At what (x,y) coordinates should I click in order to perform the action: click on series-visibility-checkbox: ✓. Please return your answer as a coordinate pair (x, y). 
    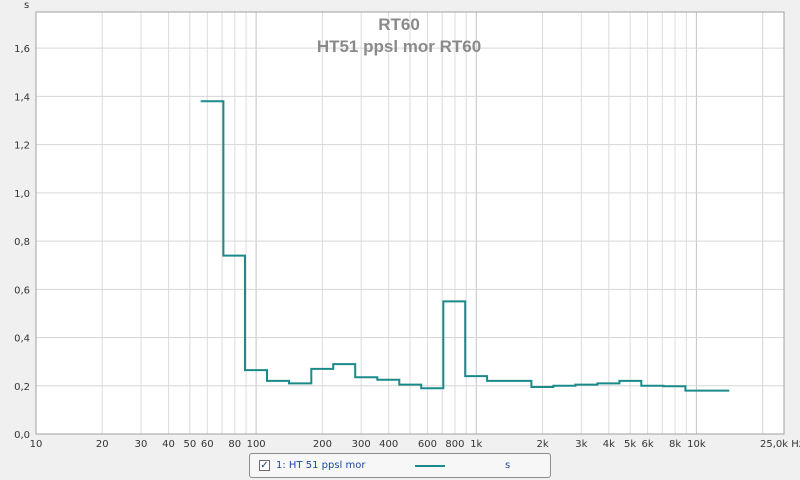
    Looking at the image, I should click on (264, 465).